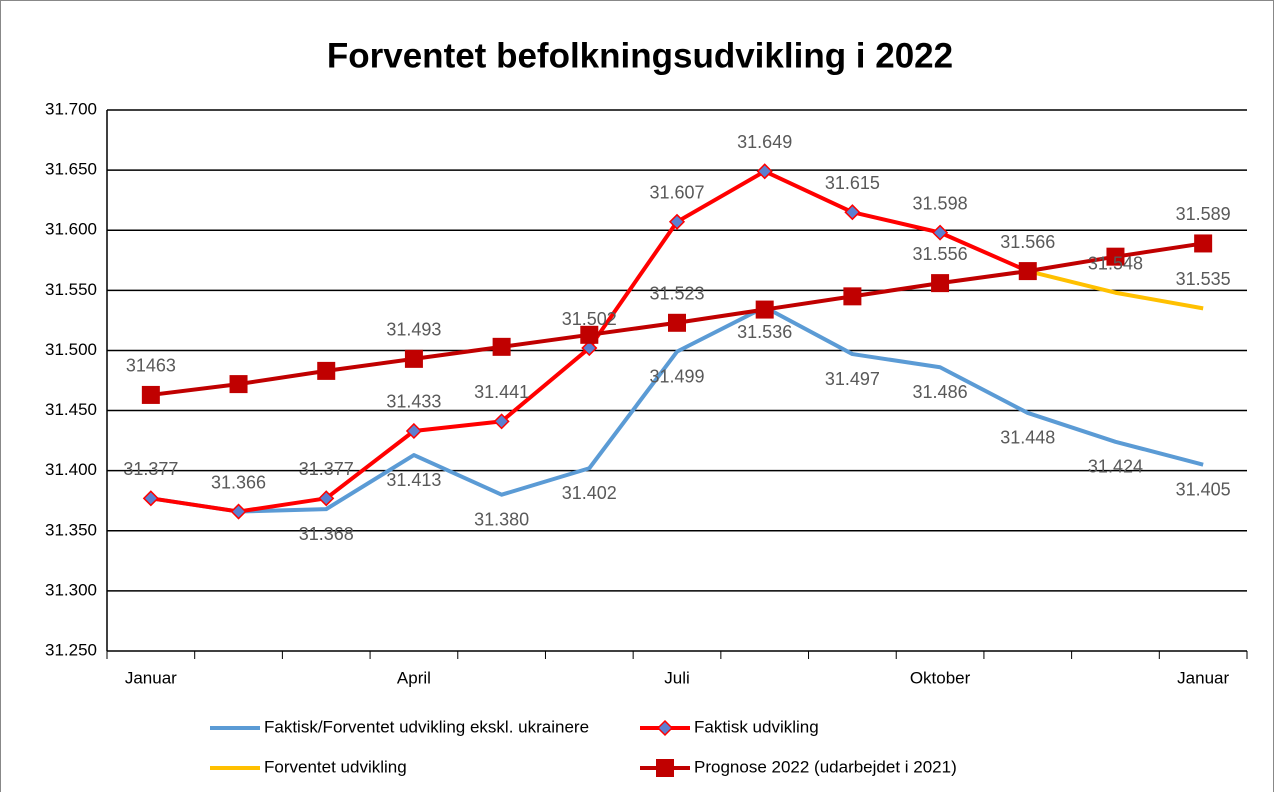  I want to click on data-label: 31.497, so click(852, 379).